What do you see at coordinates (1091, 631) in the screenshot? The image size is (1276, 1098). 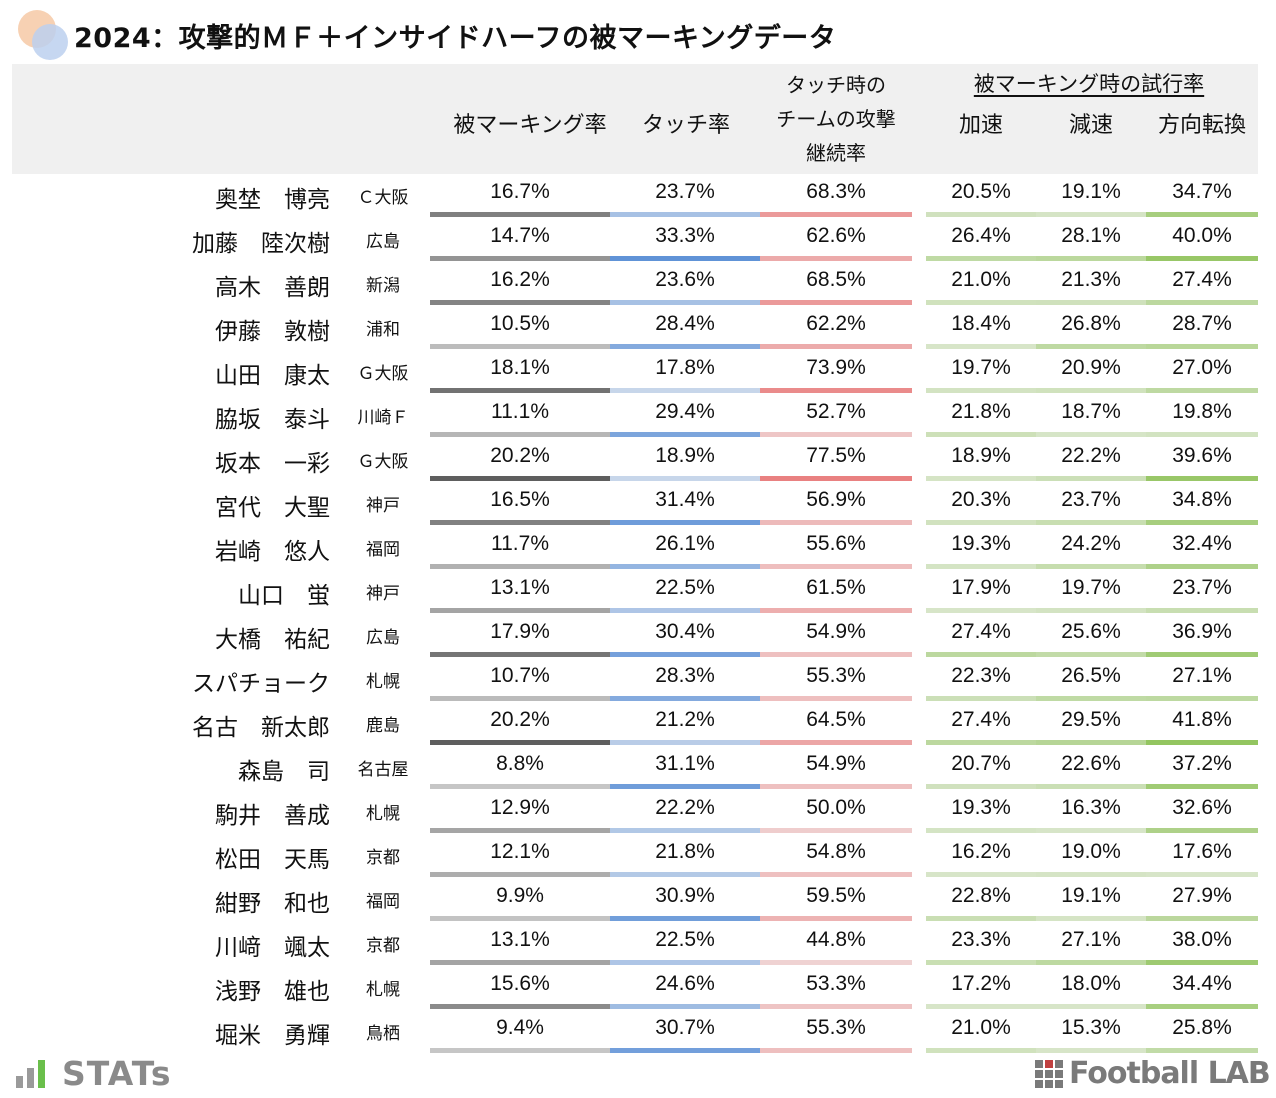 I see `decel-value: 25.6%` at bounding box center [1091, 631].